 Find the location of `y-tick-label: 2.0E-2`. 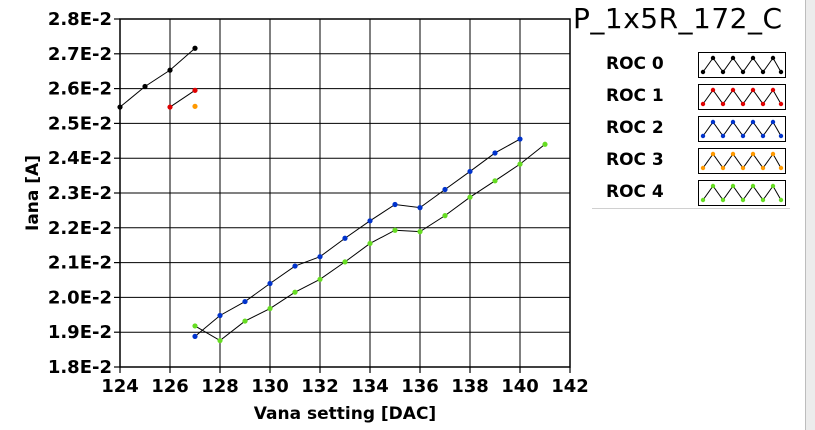

y-tick-label: 2.0E-2 is located at coordinates (80, 297).